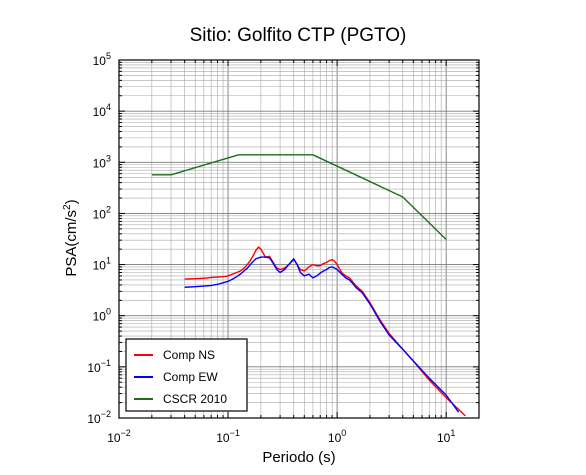  Describe the element at coordinates (228, 436) in the screenshot. I see `x-tick-label: 10⁻¹` at that location.